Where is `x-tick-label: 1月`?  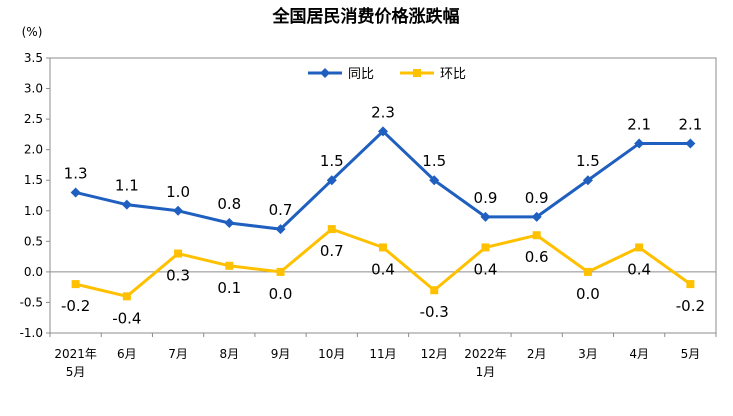
x-tick-label: 1月 is located at coordinates (486, 372).